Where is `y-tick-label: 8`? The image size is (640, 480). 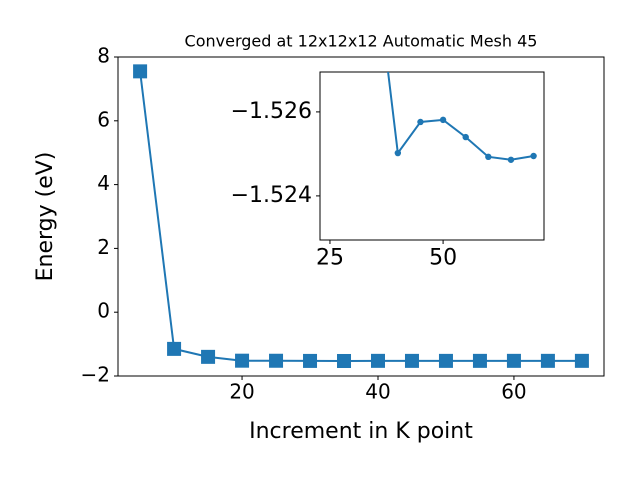 y-tick-label: 8 is located at coordinates (103, 56).